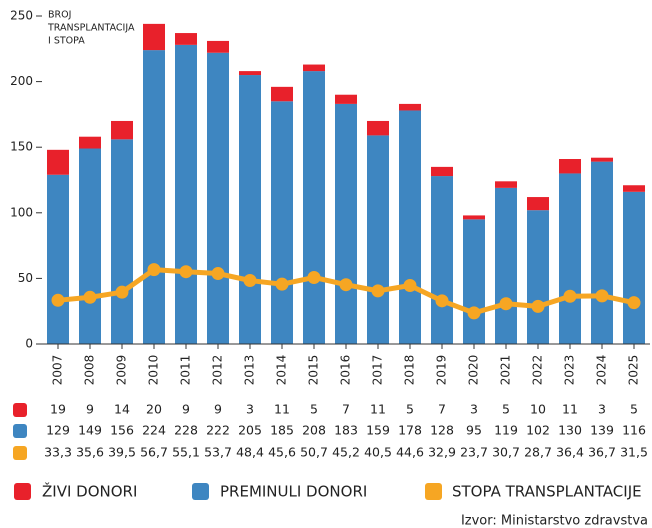  What do you see at coordinates (538, 370) in the screenshot?
I see `x-tick-label: 2022` at bounding box center [538, 370].